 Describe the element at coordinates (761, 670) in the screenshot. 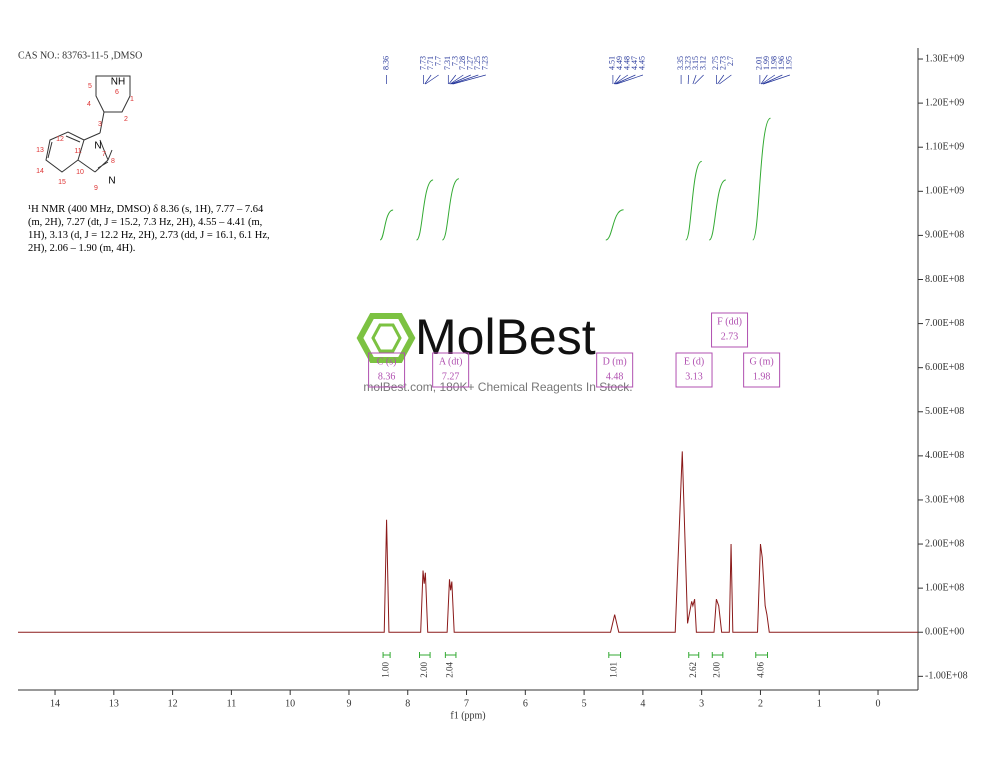

I see `integral-label: 4.06` at that location.